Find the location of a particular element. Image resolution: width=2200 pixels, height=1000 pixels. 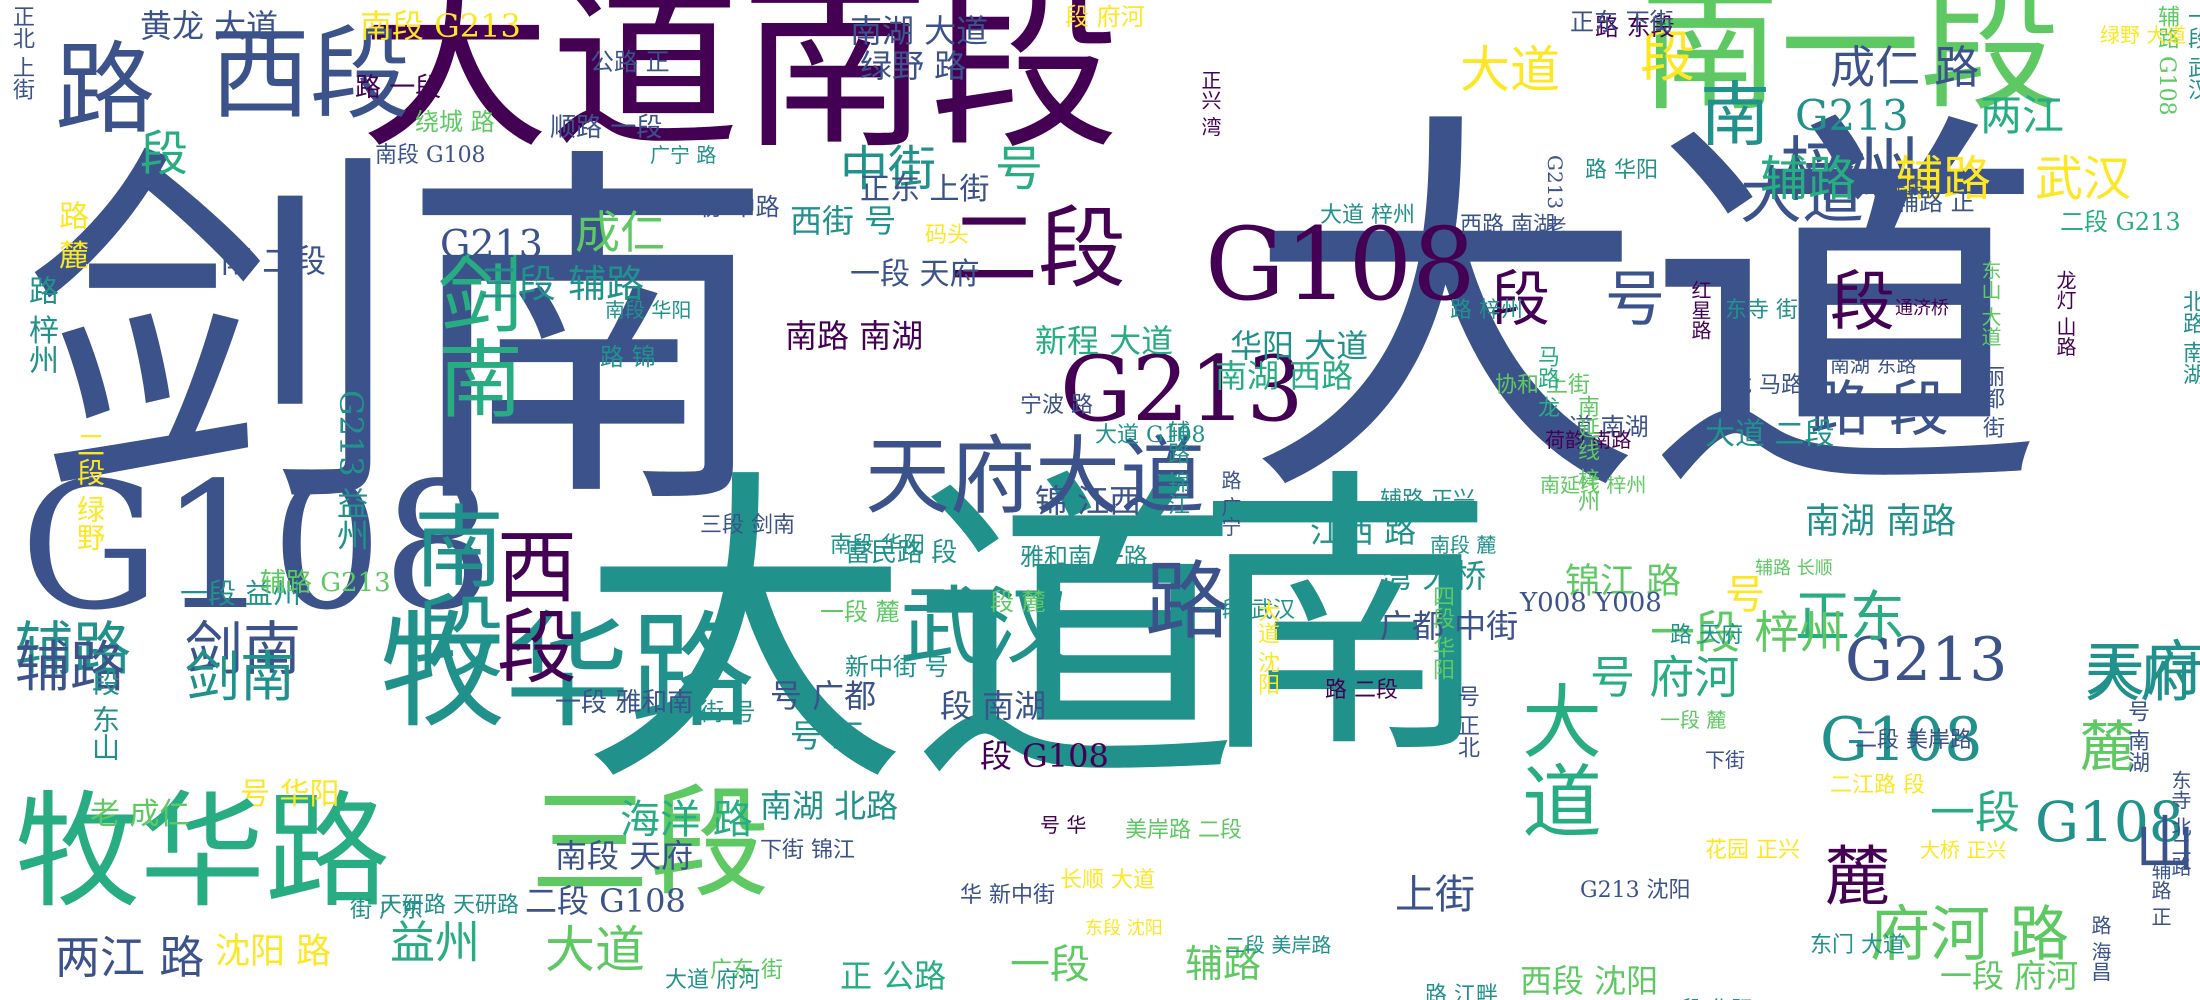

cloud-word: 南湖 东路 is located at coordinates (1873, 365).